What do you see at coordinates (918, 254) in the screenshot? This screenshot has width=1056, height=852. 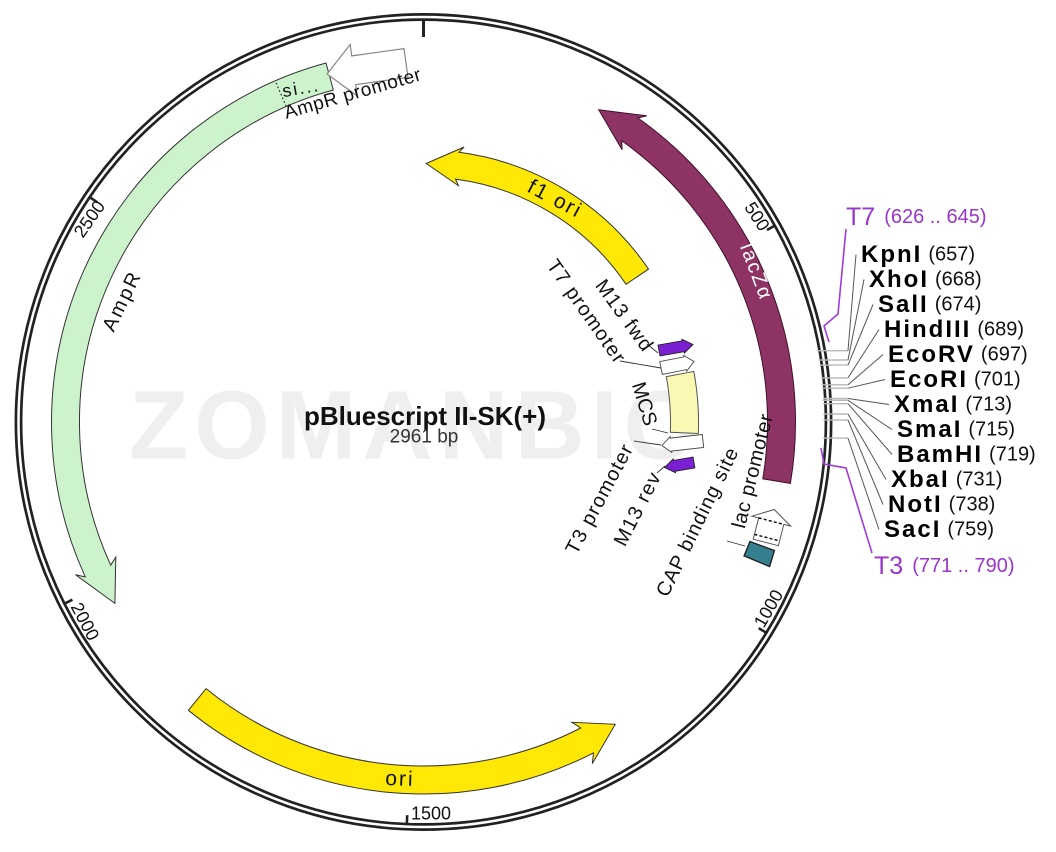 I see `svg-text:KpnI(657): KpnI (657)` at bounding box center [918, 254].